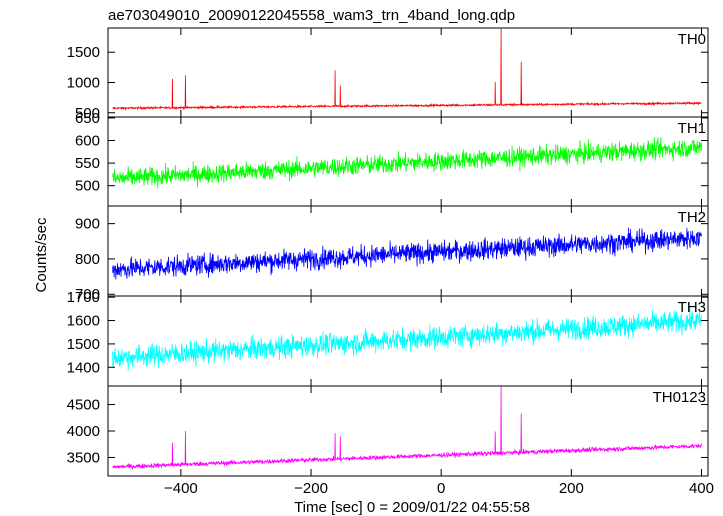 Image resolution: width=723 pixels, height=516 pixels. What do you see at coordinates (41, 255) in the screenshot?
I see `y-axis-label: Counts/sec` at bounding box center [41, 255].